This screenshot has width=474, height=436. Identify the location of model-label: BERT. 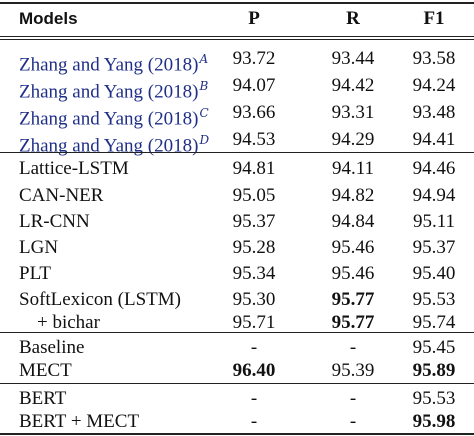
(43, 398).